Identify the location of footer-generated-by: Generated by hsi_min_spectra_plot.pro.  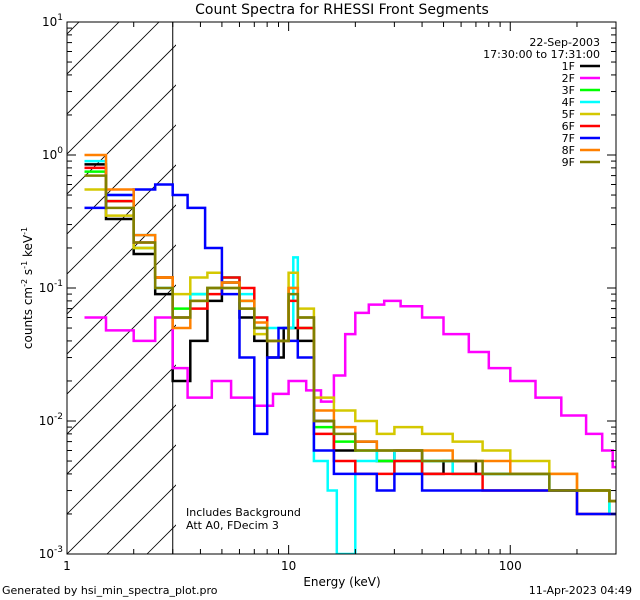
(110, 590).